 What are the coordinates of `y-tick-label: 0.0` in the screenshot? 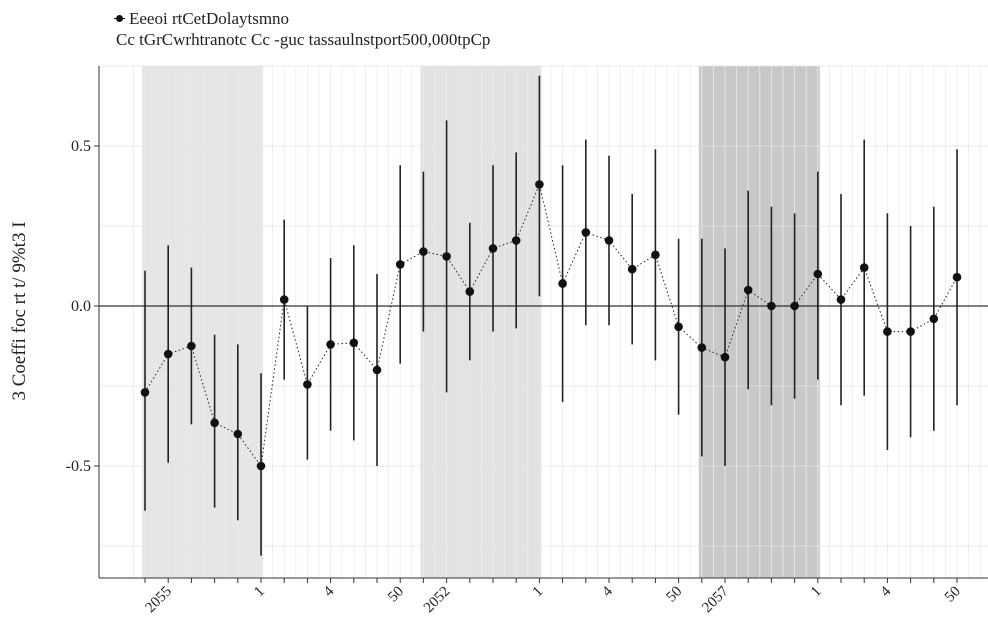 It's located at (81, 306).